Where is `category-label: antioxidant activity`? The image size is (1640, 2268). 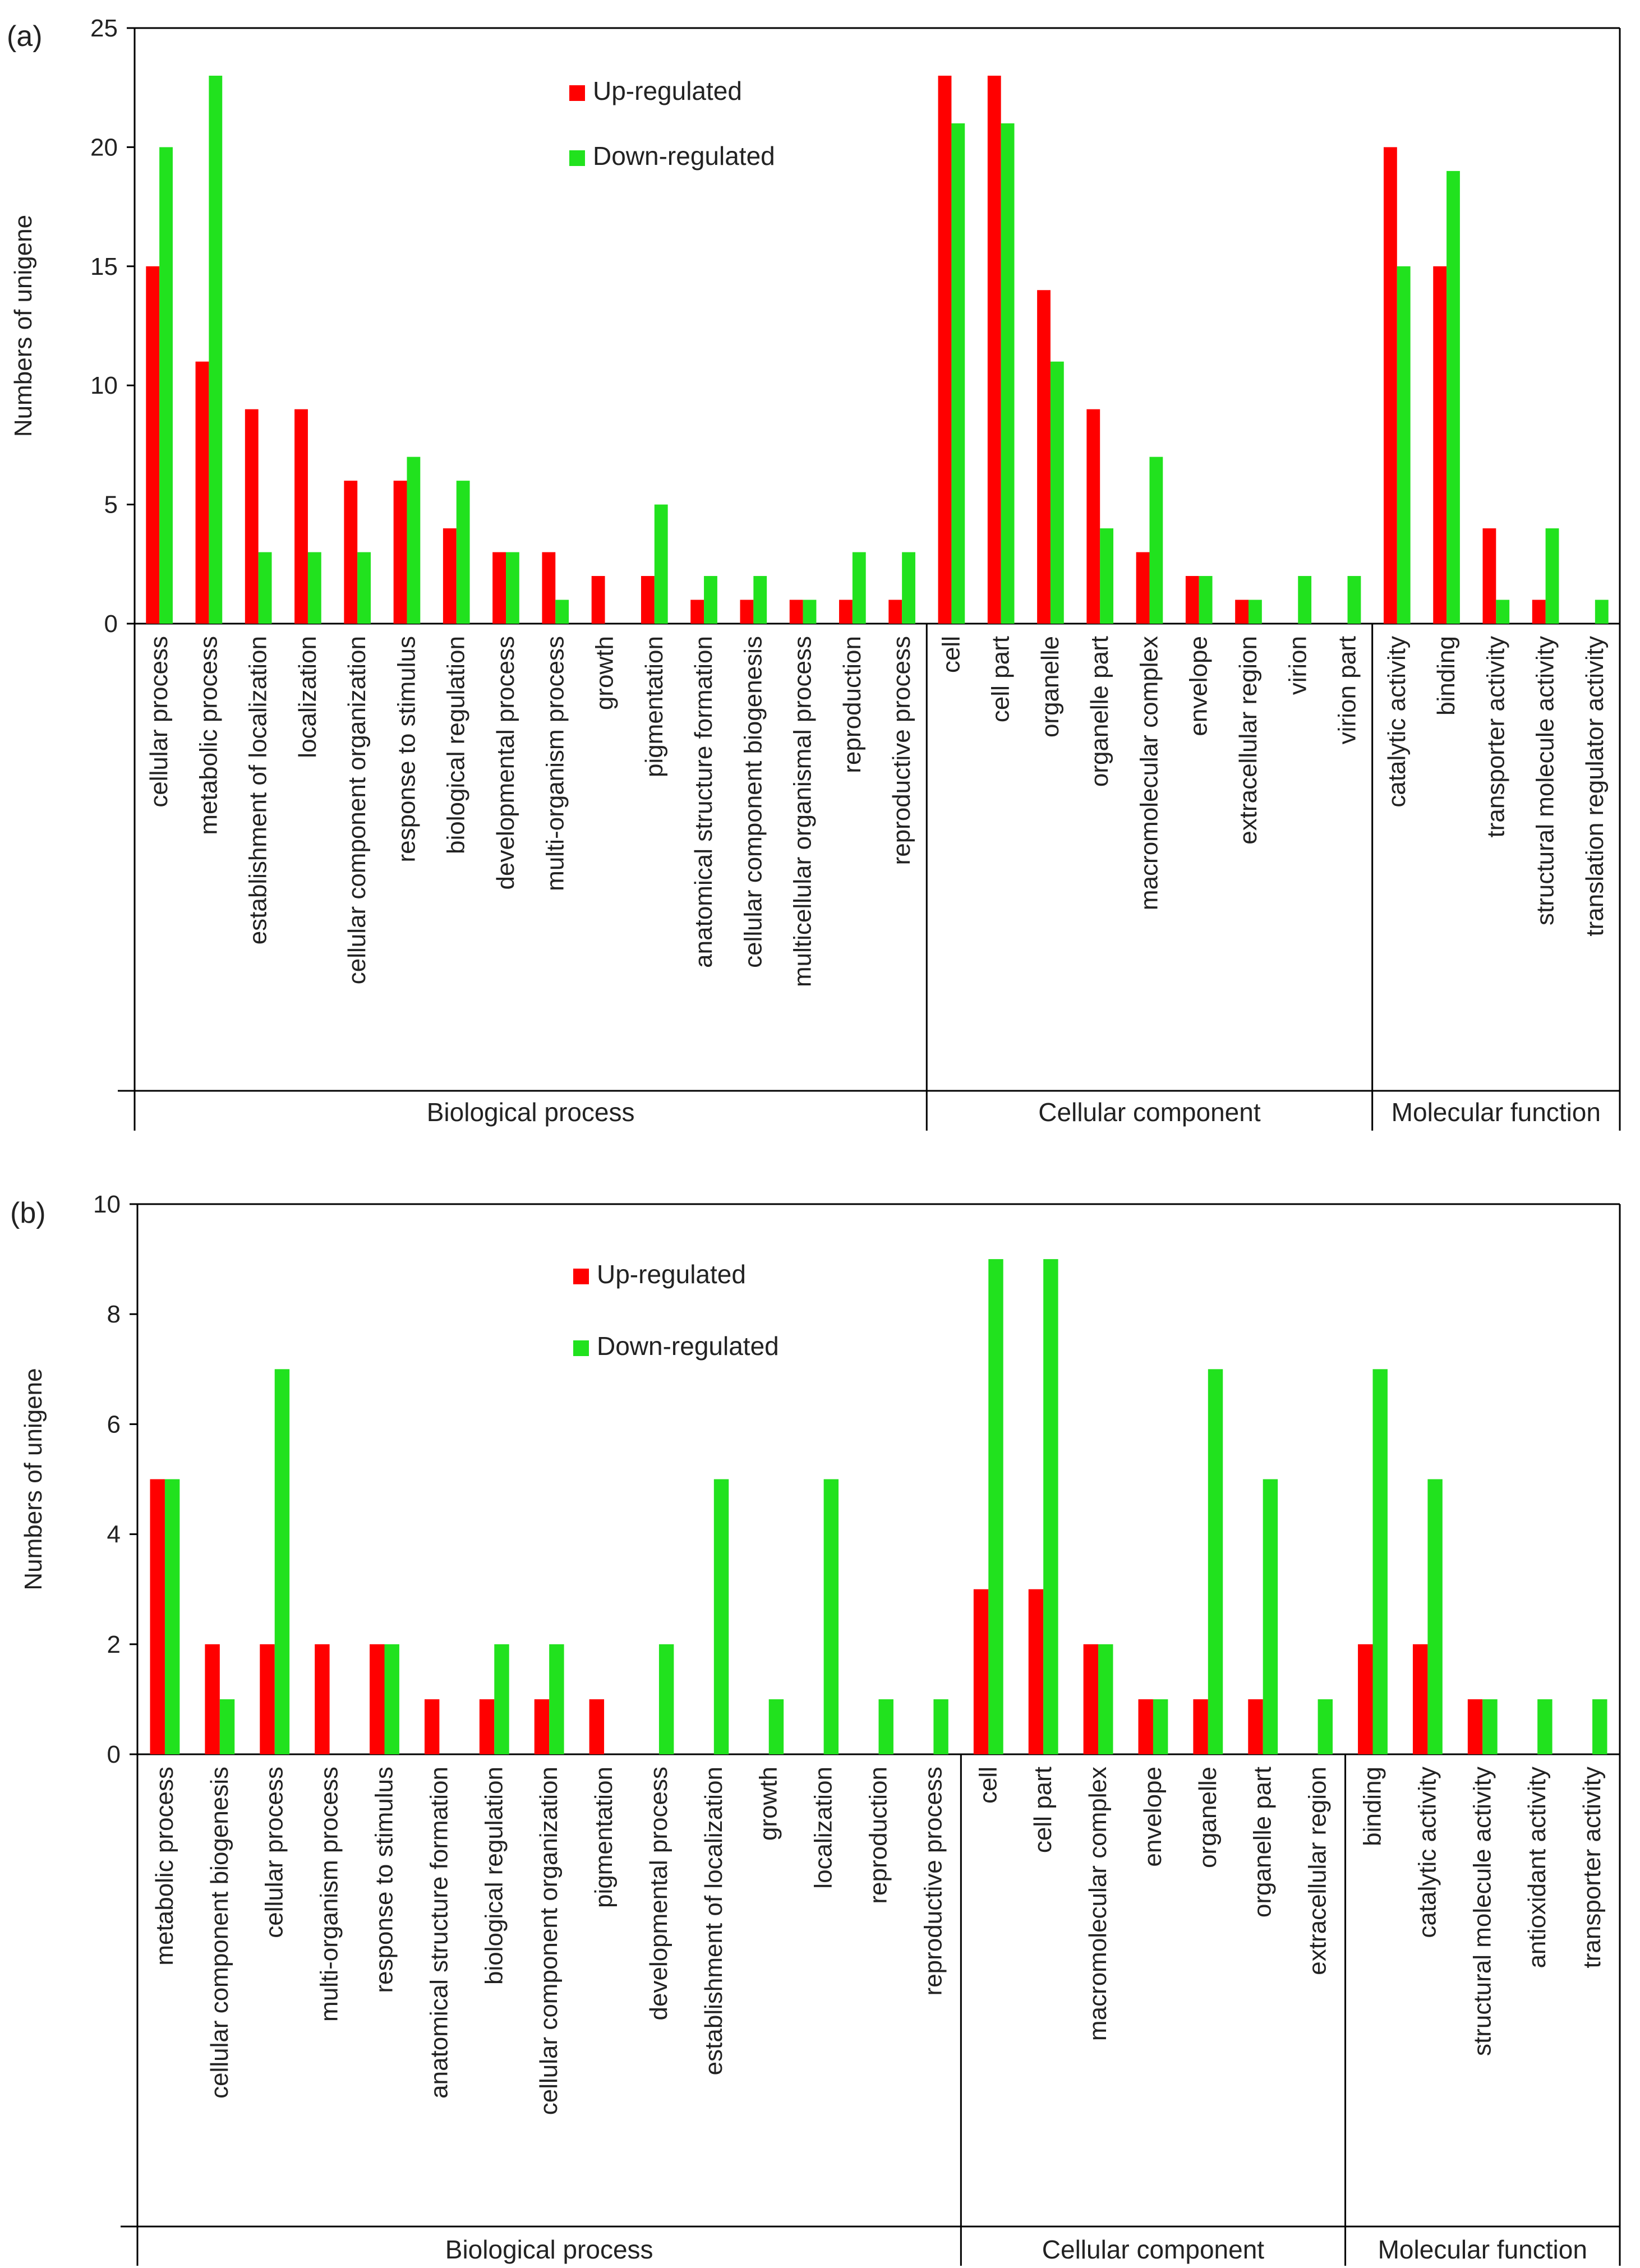 category-label: antioxidant activity is located at coordinates (1537, 1868).